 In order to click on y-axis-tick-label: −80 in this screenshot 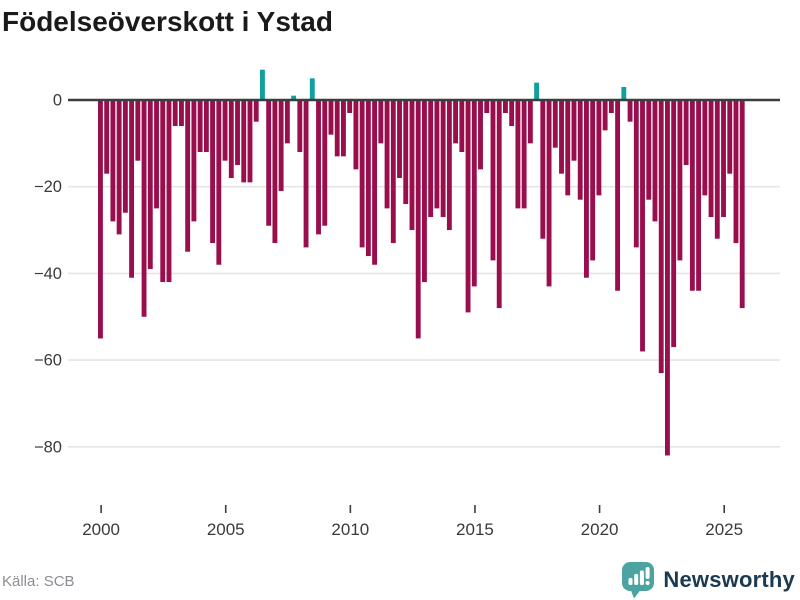, I will do `click(48, 447)`.